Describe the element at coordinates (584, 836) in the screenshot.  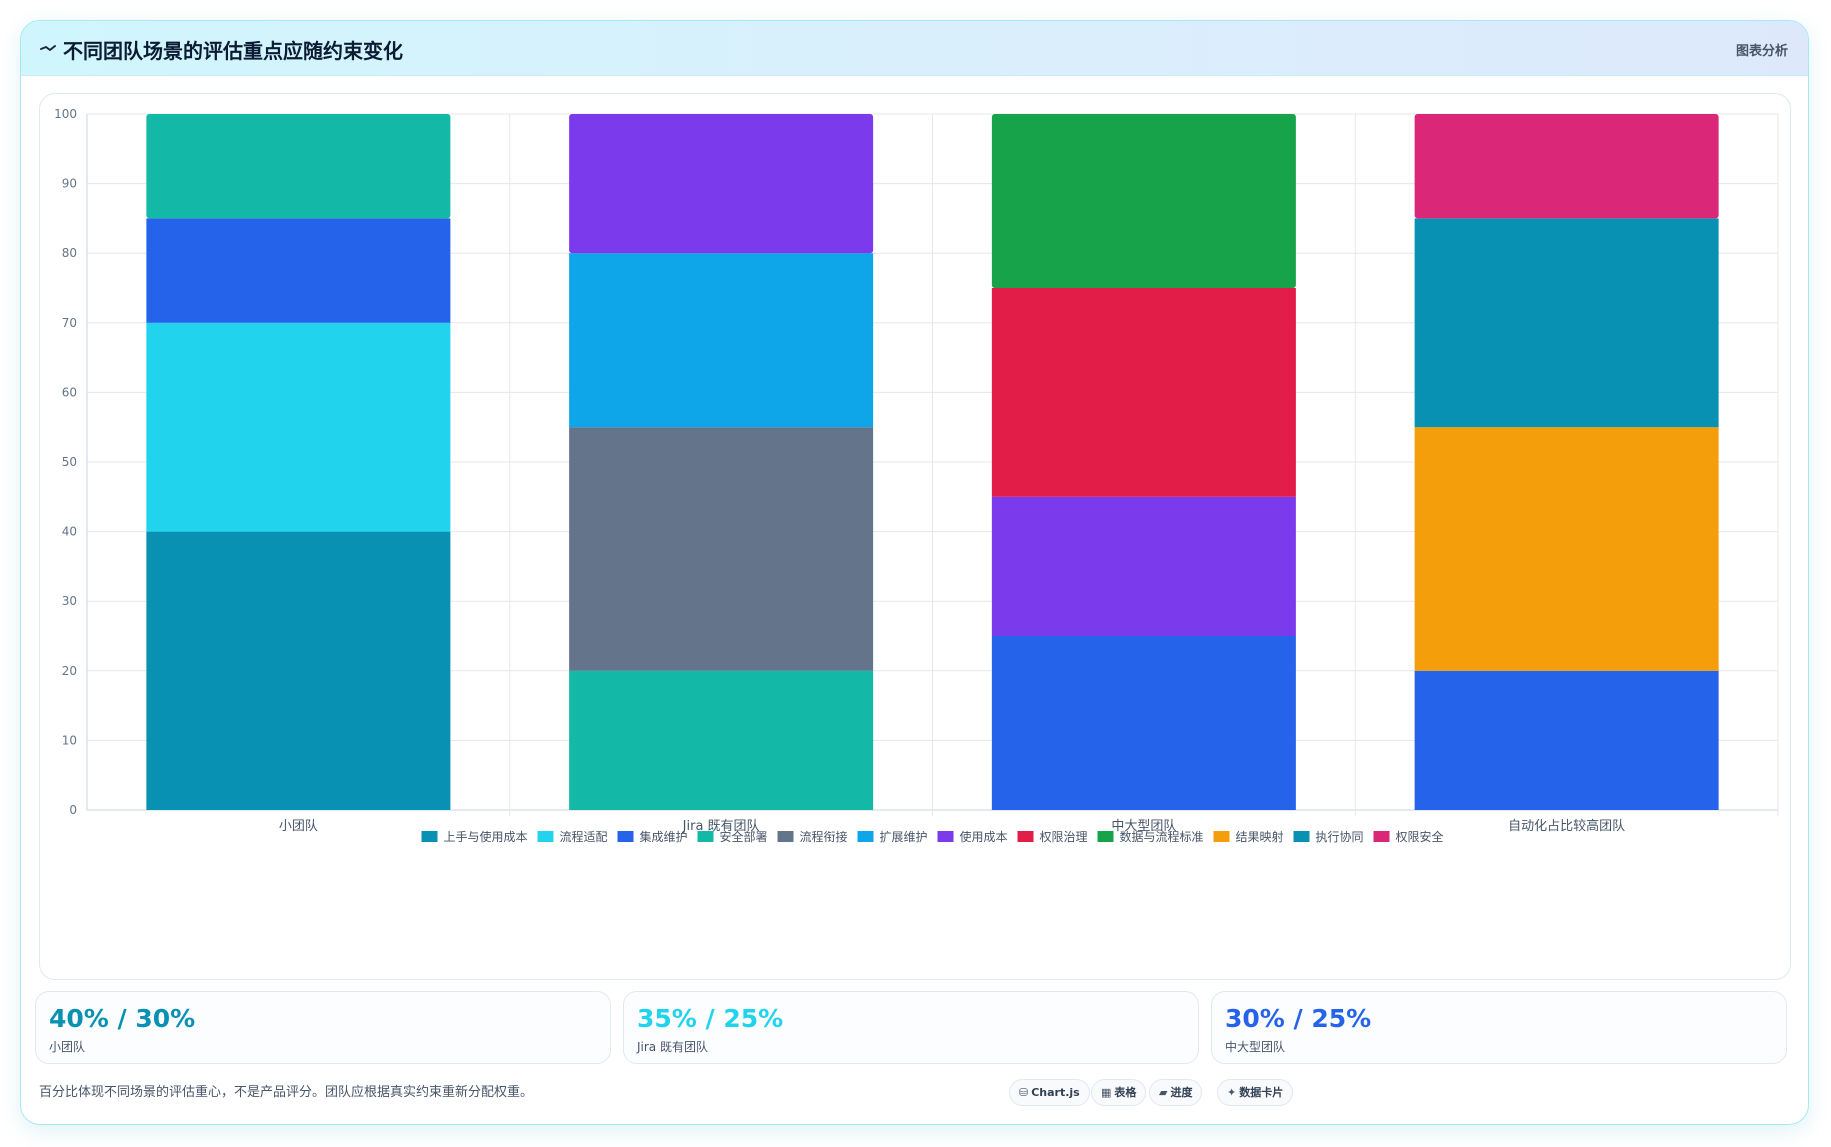
I see `legend-label: 流程适配` at that location.